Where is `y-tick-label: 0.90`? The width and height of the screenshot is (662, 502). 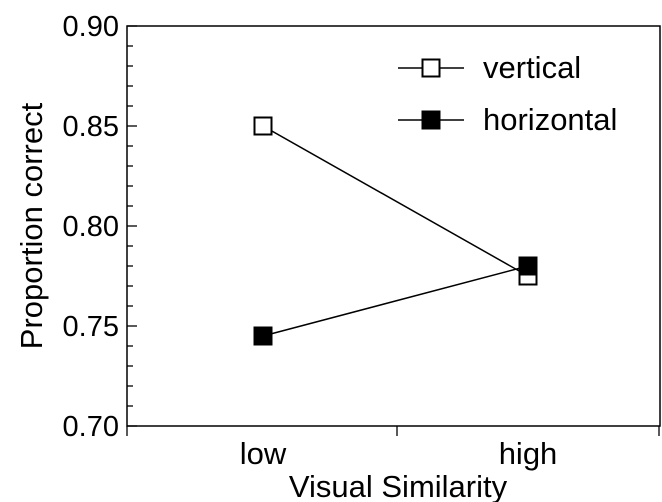
y-tick-label: 0.90 is located at coordinates (91, 27).